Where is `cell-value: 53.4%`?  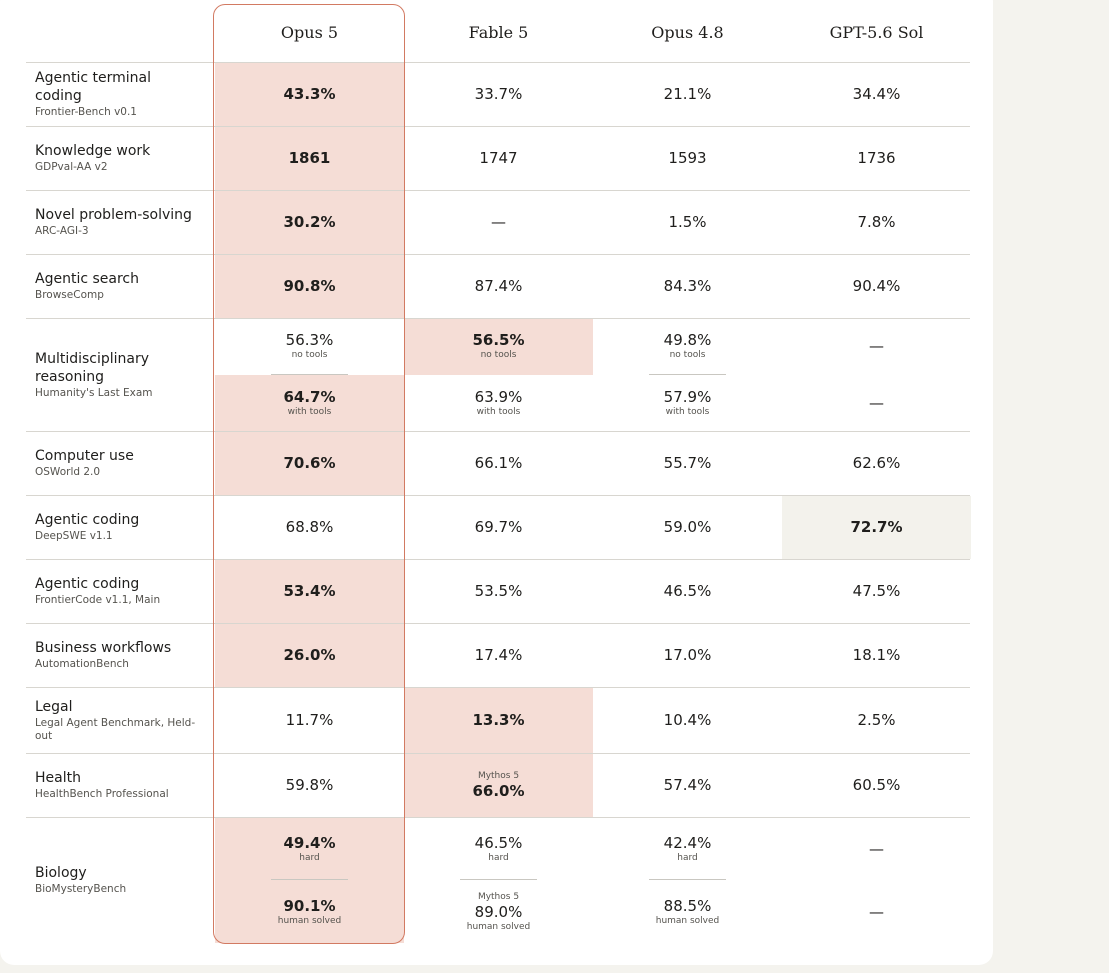
cell-value: 53.4% is located at coordinates (309, 591).